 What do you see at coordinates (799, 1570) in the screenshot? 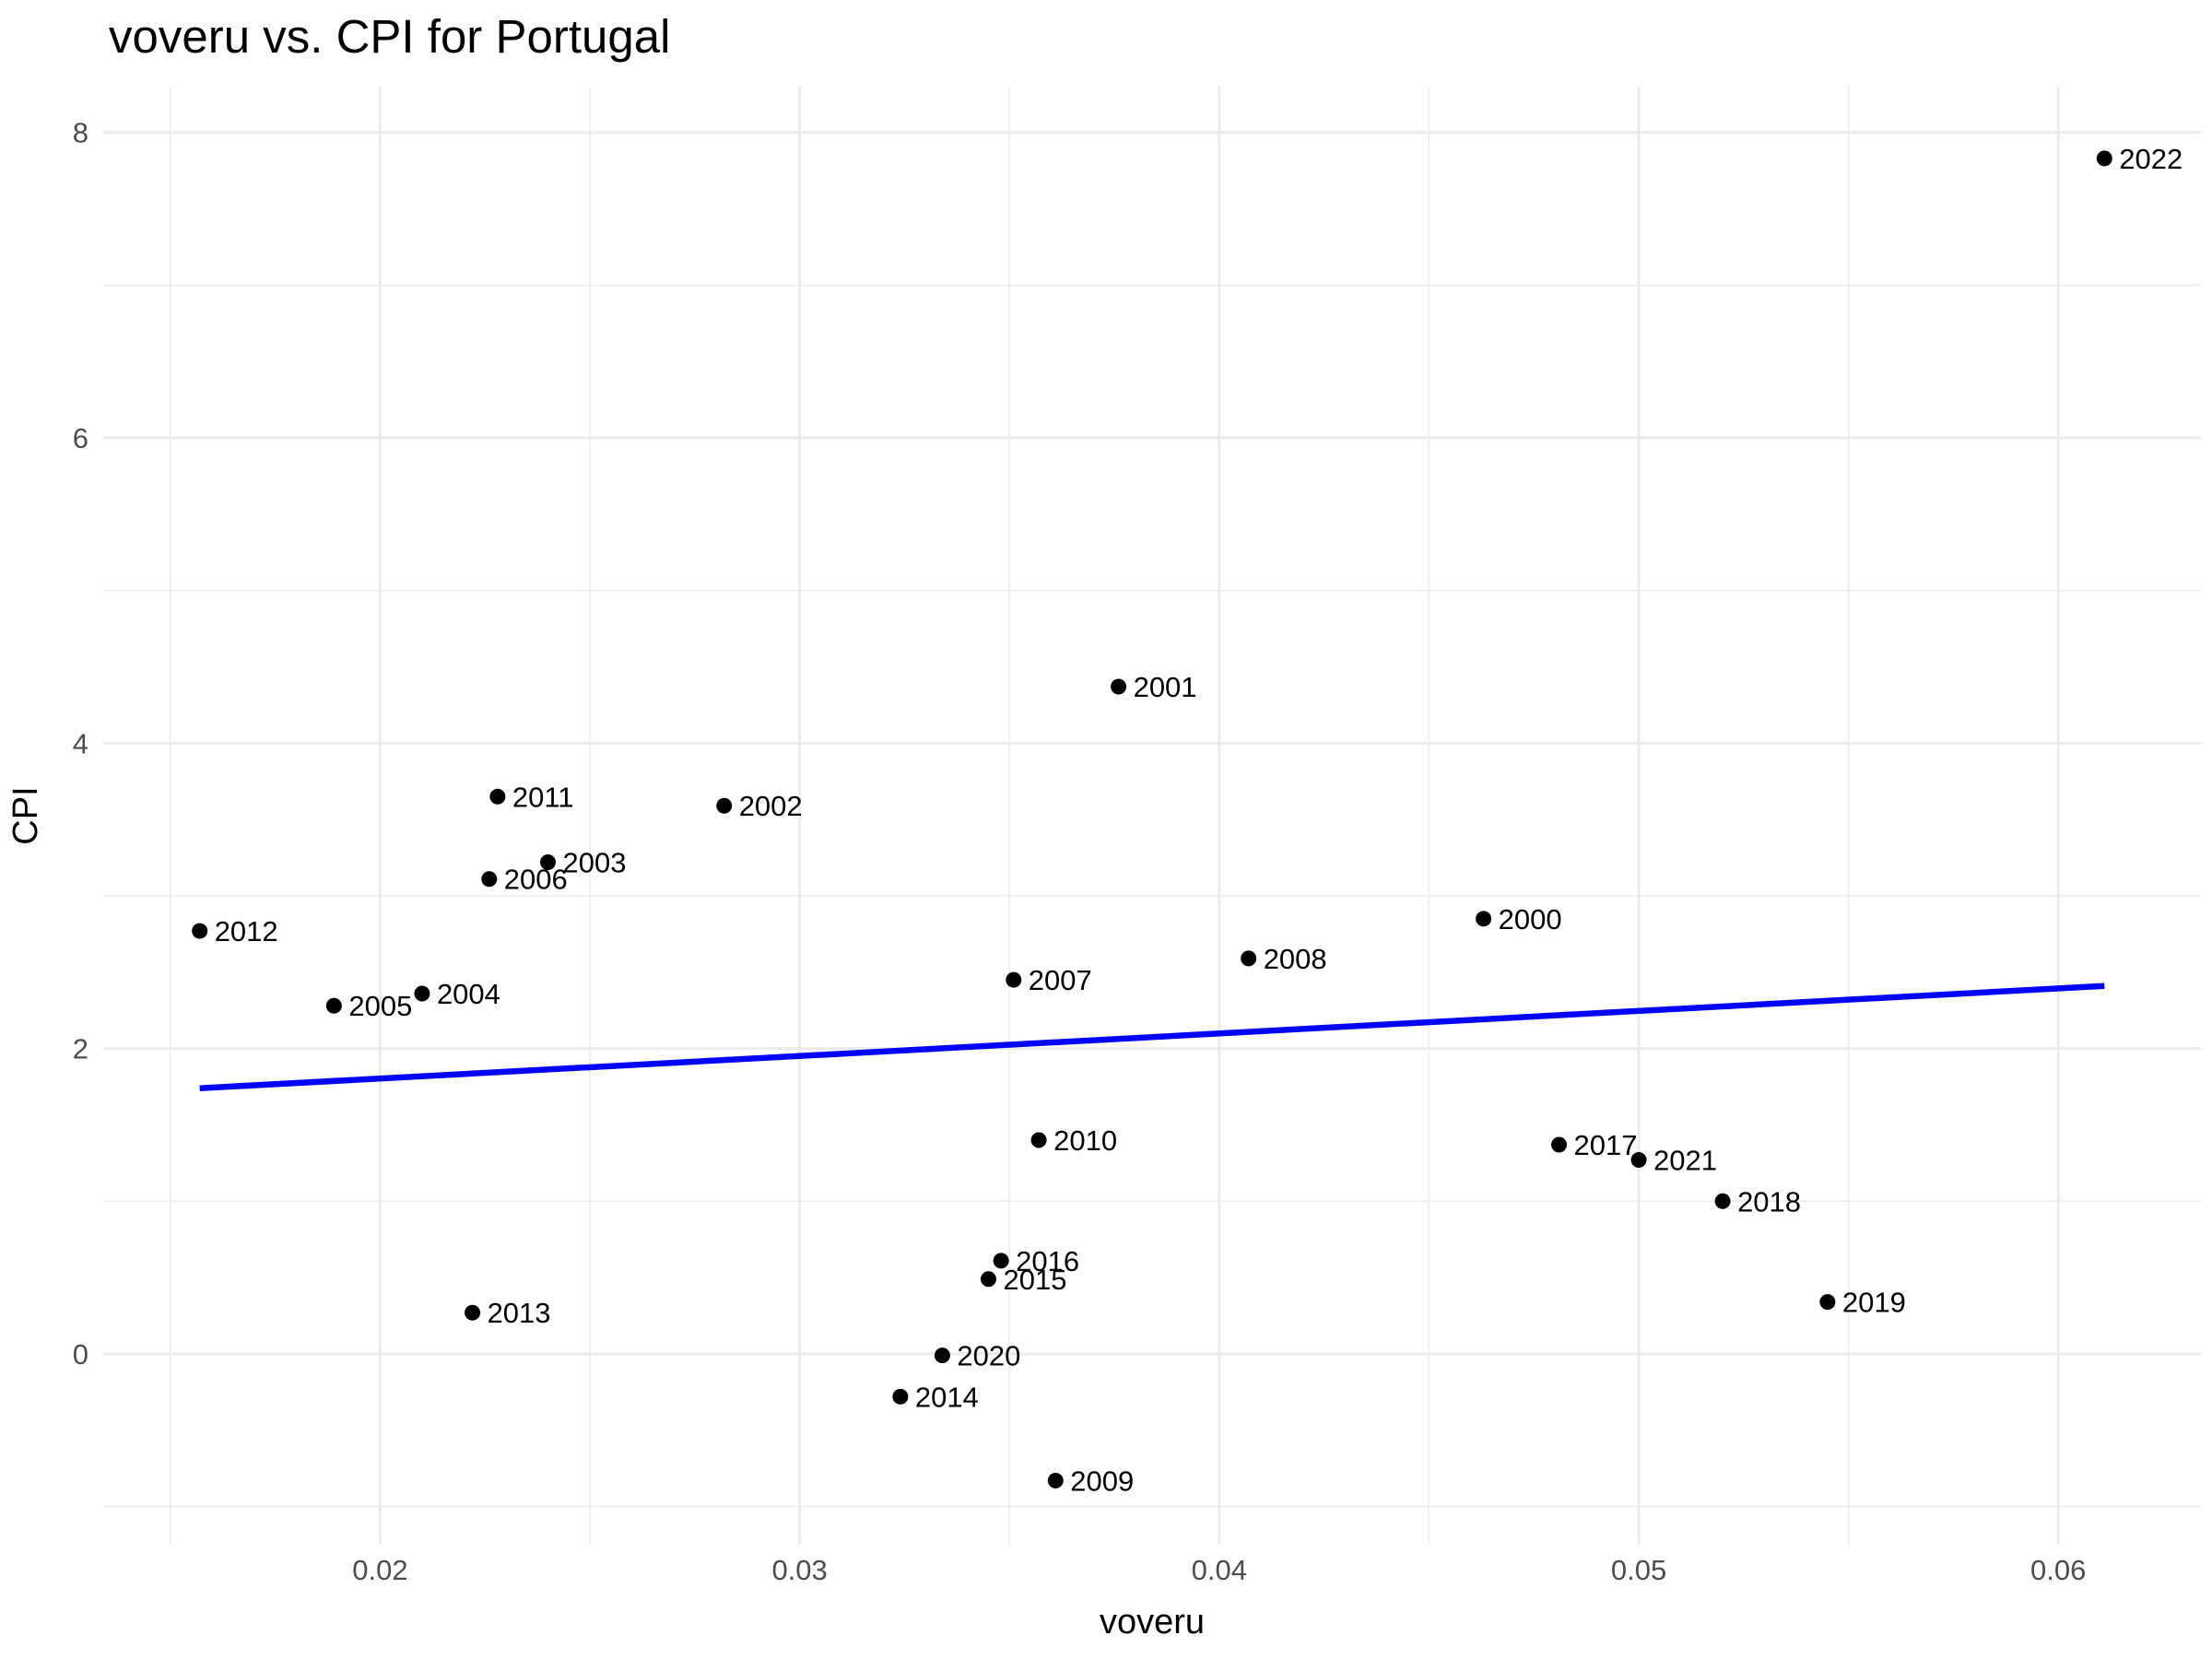
I see `x-tick-label: 0.03` at bounding box center [799, 1570].